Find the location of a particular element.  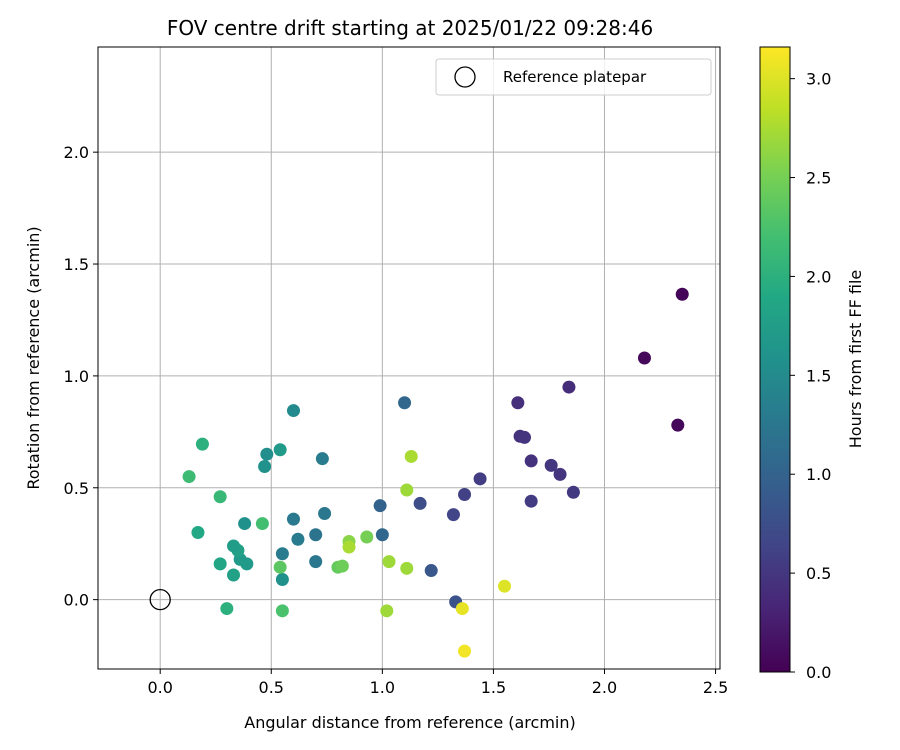

reference-point is located at coordinates (160, 599).